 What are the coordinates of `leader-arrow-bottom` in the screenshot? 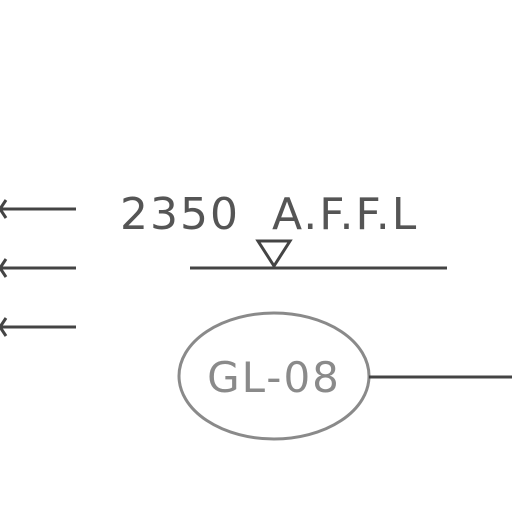 It's located at (38, 327).